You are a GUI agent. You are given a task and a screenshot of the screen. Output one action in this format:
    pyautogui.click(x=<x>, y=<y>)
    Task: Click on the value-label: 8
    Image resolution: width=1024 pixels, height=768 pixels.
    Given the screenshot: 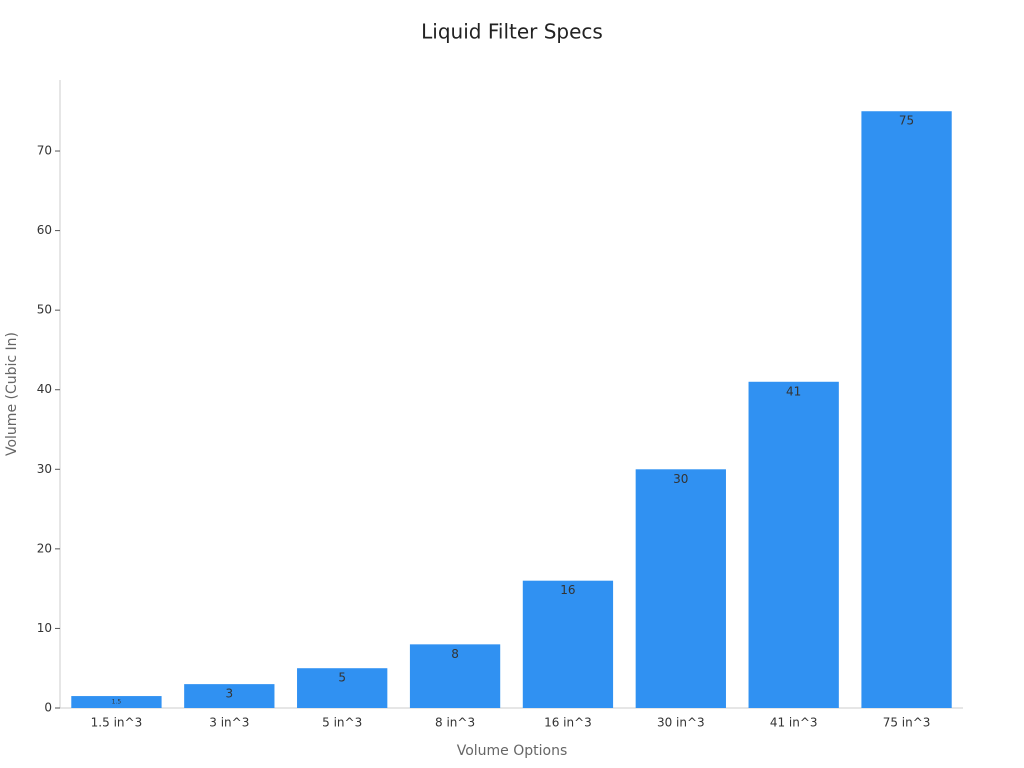 What is the action you would take?
    pyautogui.click(x=455, y=654)
    